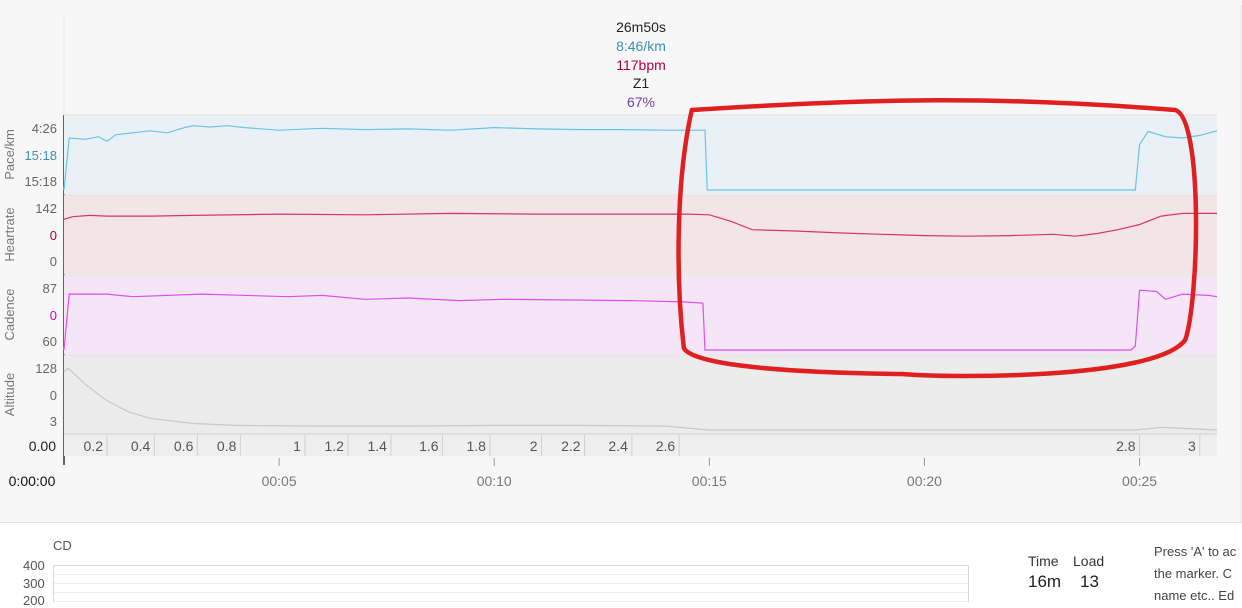 The height and width of the screenshot is (608, 1242). I want to click on distance-tick-label: 0.8, so click(227, 446).